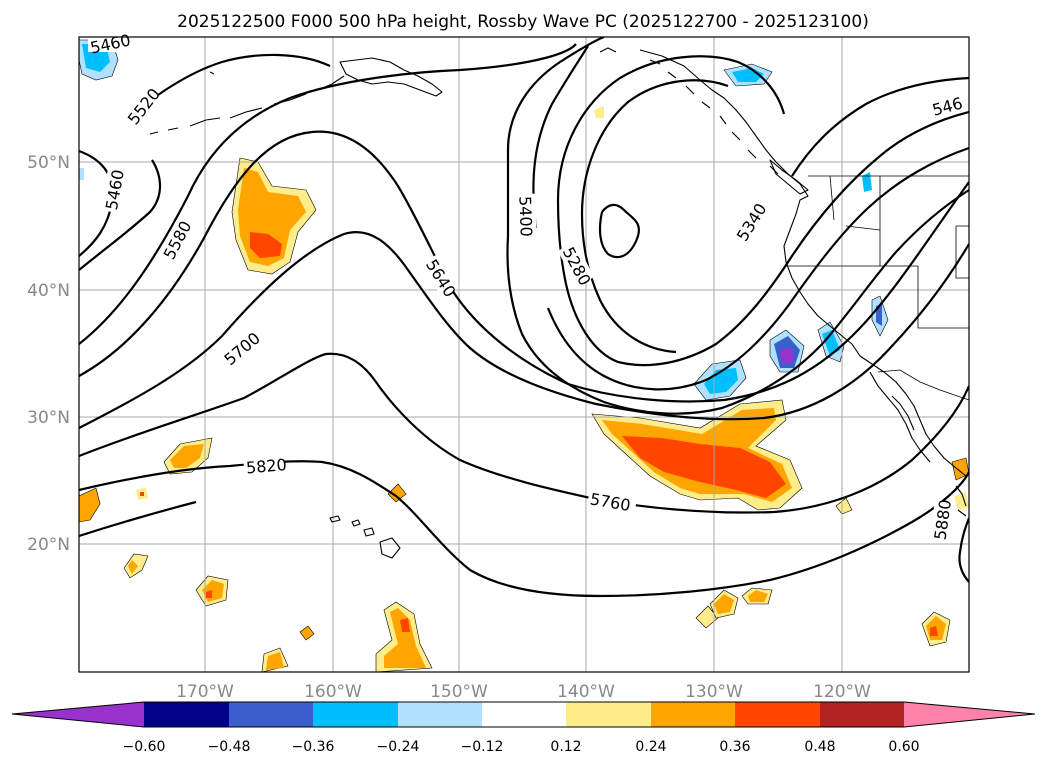 This screenshot has height=765, width=1047. What do you see at coordinates (787, 356) in the screenshot?
I see `negative-anomaly-2-core` at bounding box center [787, 356].